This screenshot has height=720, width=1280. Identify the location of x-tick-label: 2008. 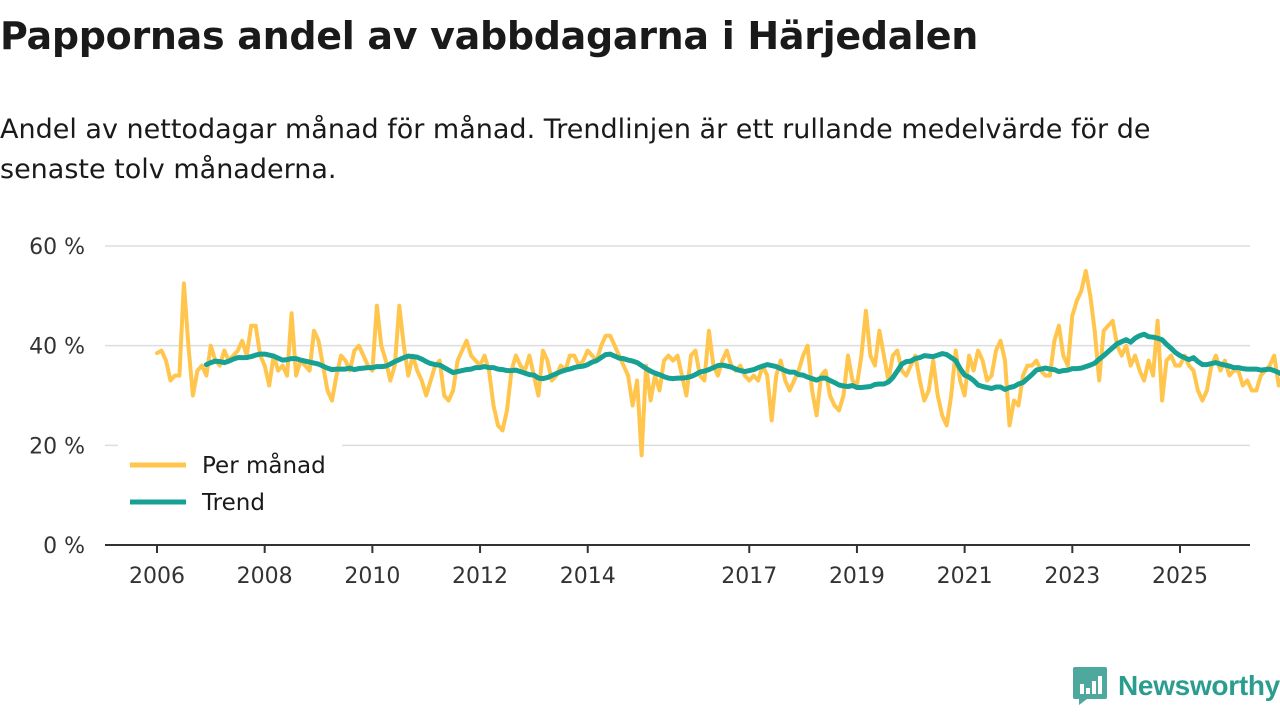
(265, 576).